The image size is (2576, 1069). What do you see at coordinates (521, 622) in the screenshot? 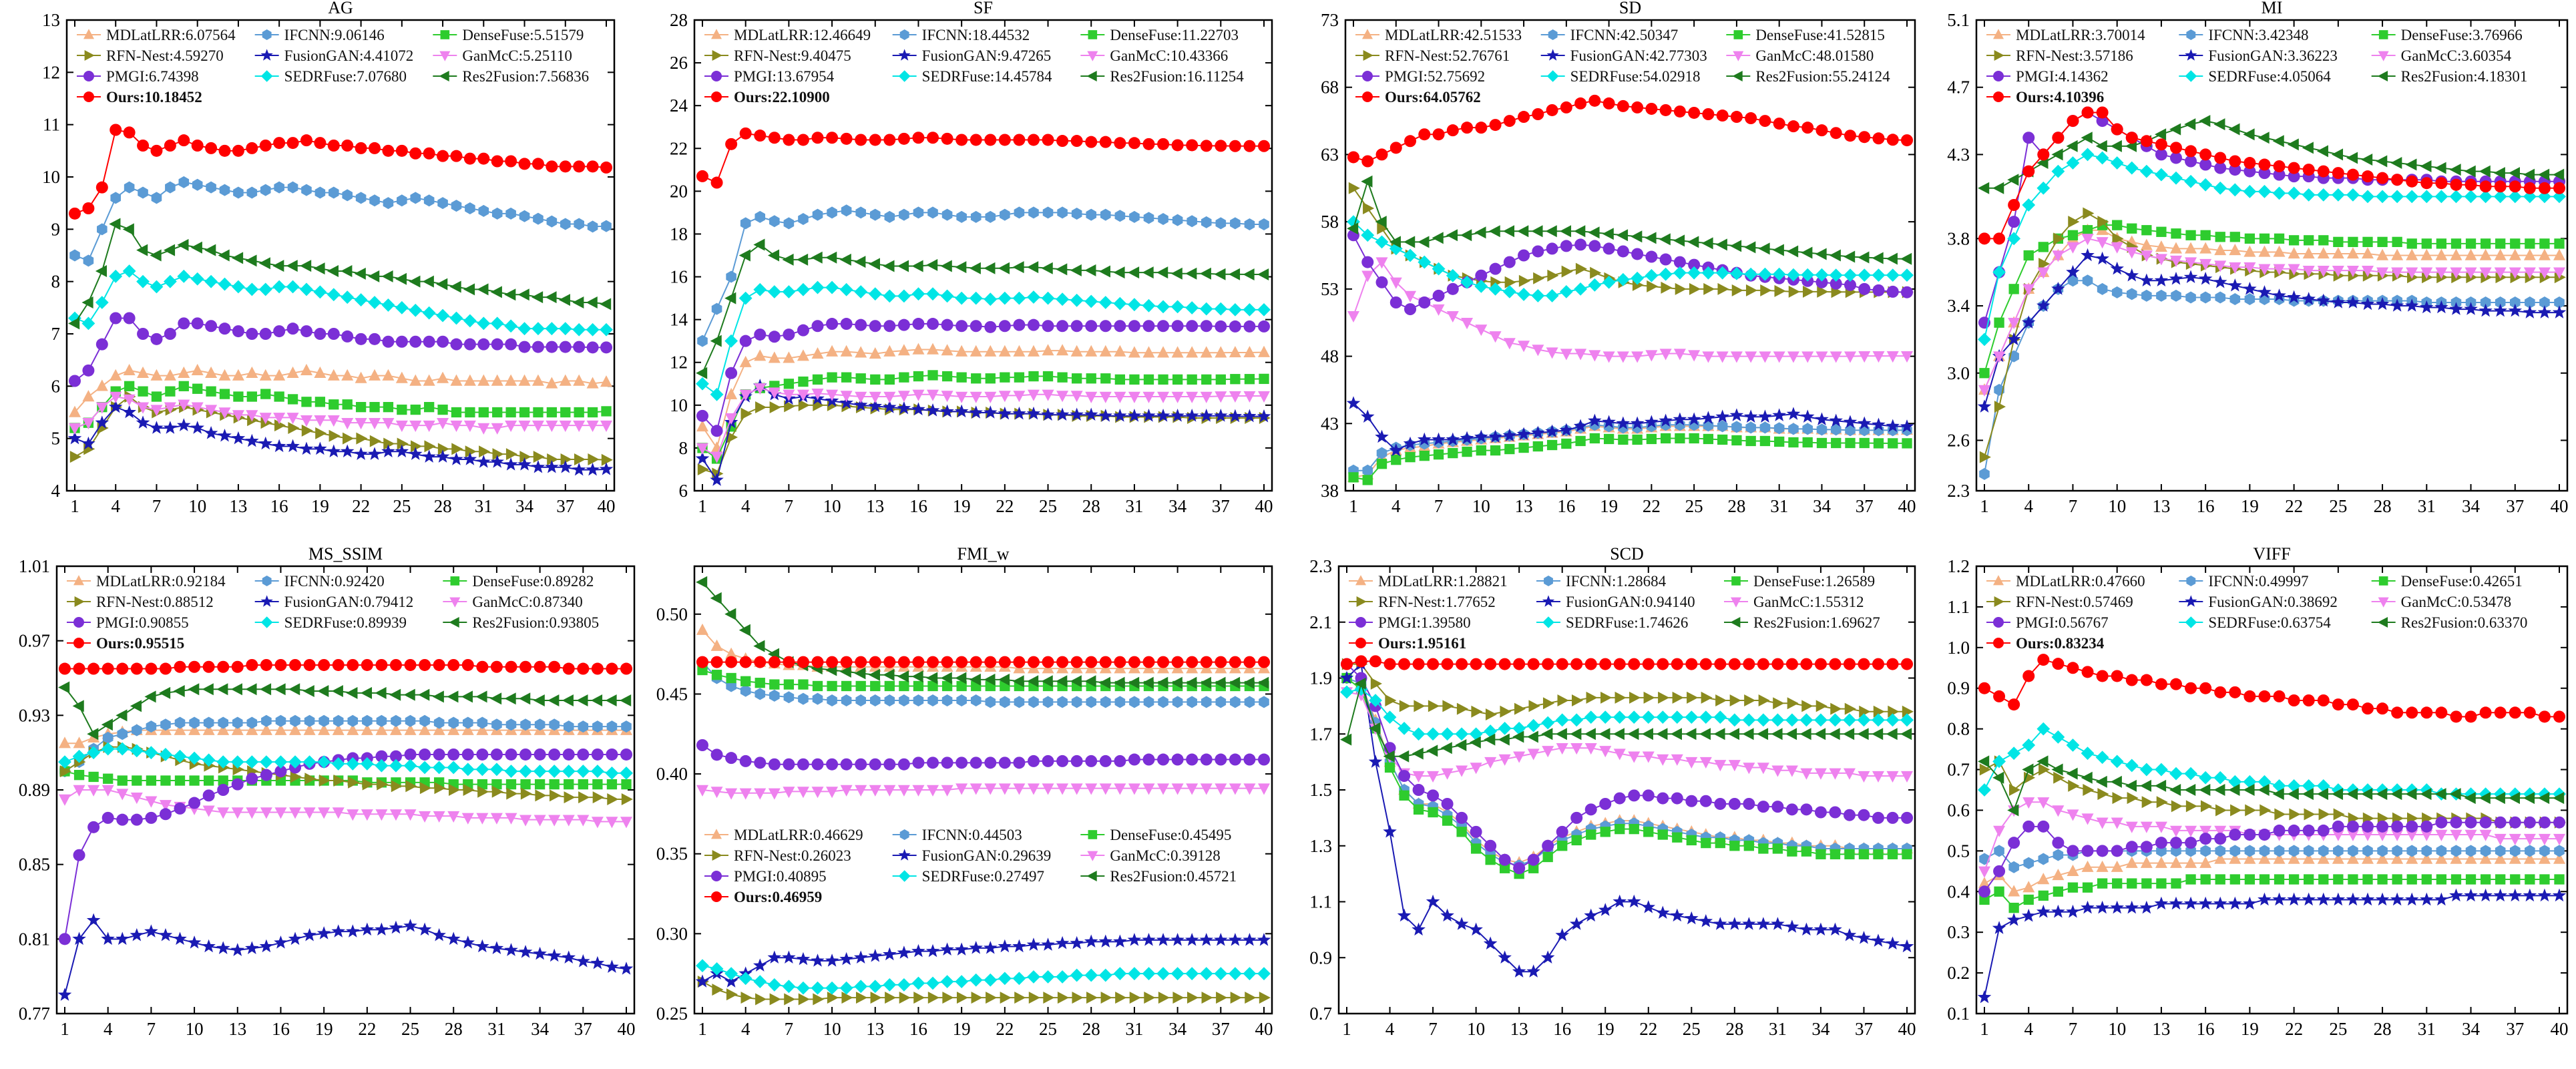
I see `legend-item-res2fusion: Res2Fusion:0.93805` at bounding box center [521, 622].